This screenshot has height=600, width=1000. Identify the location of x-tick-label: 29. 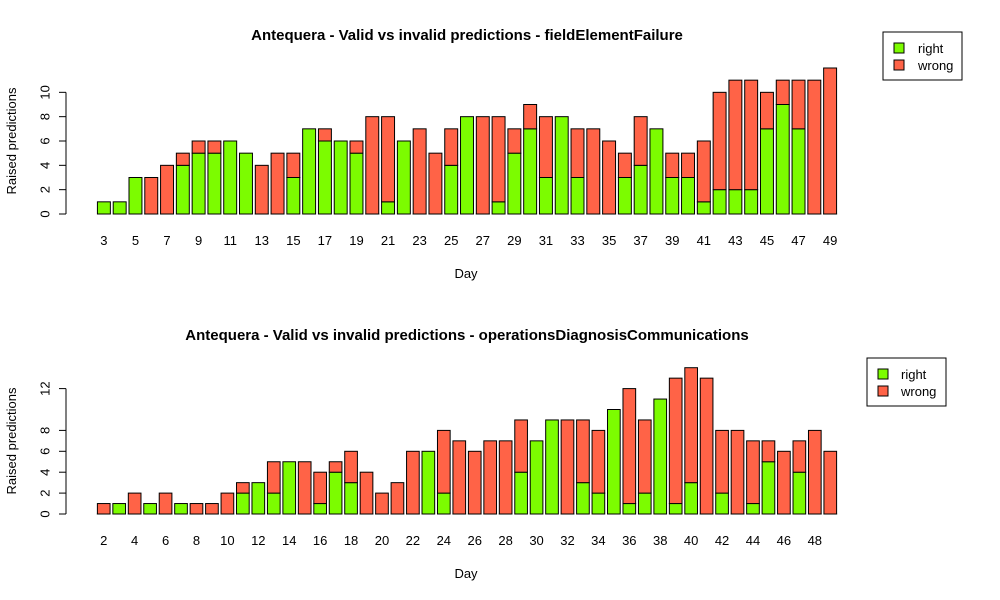
(514, 240).